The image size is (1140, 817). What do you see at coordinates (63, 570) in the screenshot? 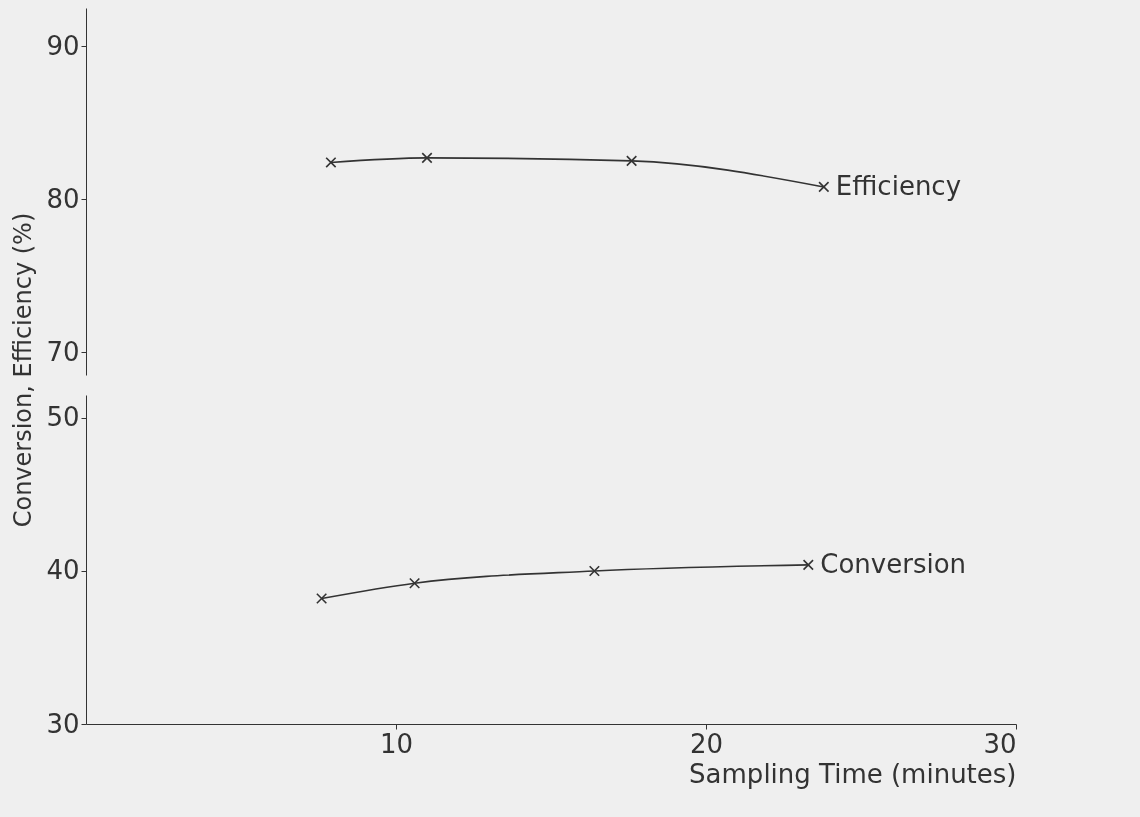
I see `y-tick-label: 40` at bounding box center [63, 570].